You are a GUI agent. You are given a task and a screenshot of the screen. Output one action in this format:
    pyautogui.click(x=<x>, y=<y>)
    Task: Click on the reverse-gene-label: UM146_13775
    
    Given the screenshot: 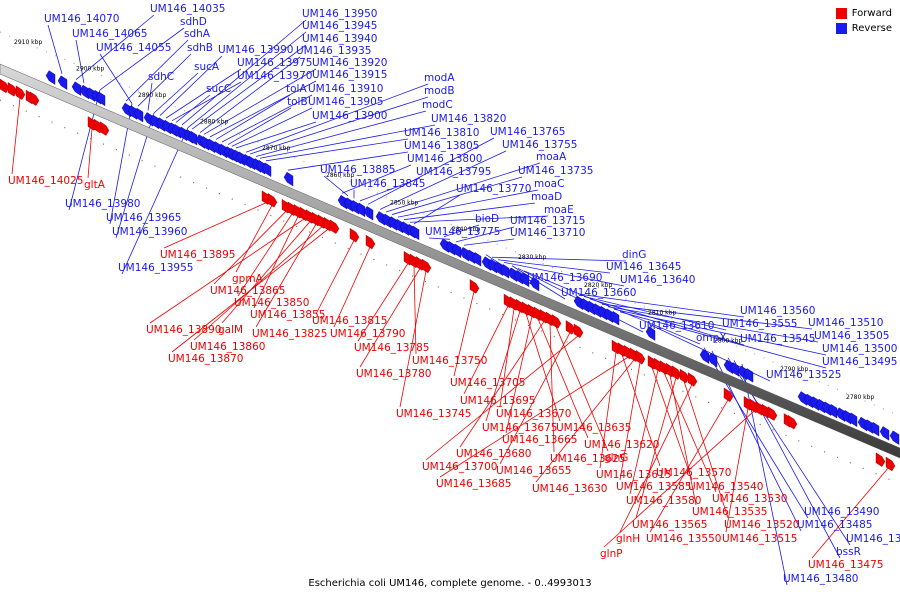 What is the action you would take?
    pyautogui.click(x=462, y=232)
    